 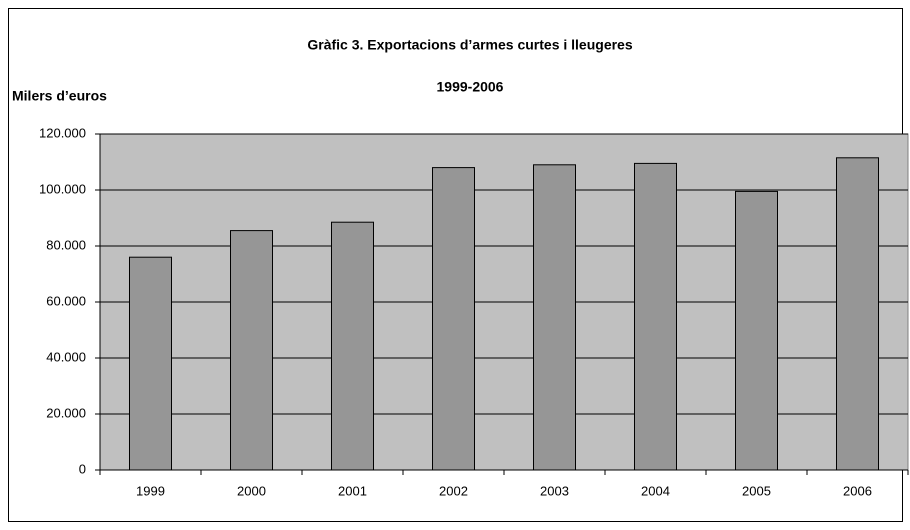 I want to click on y-axis-label: Milers d’euros, so click(x=59, y=96).